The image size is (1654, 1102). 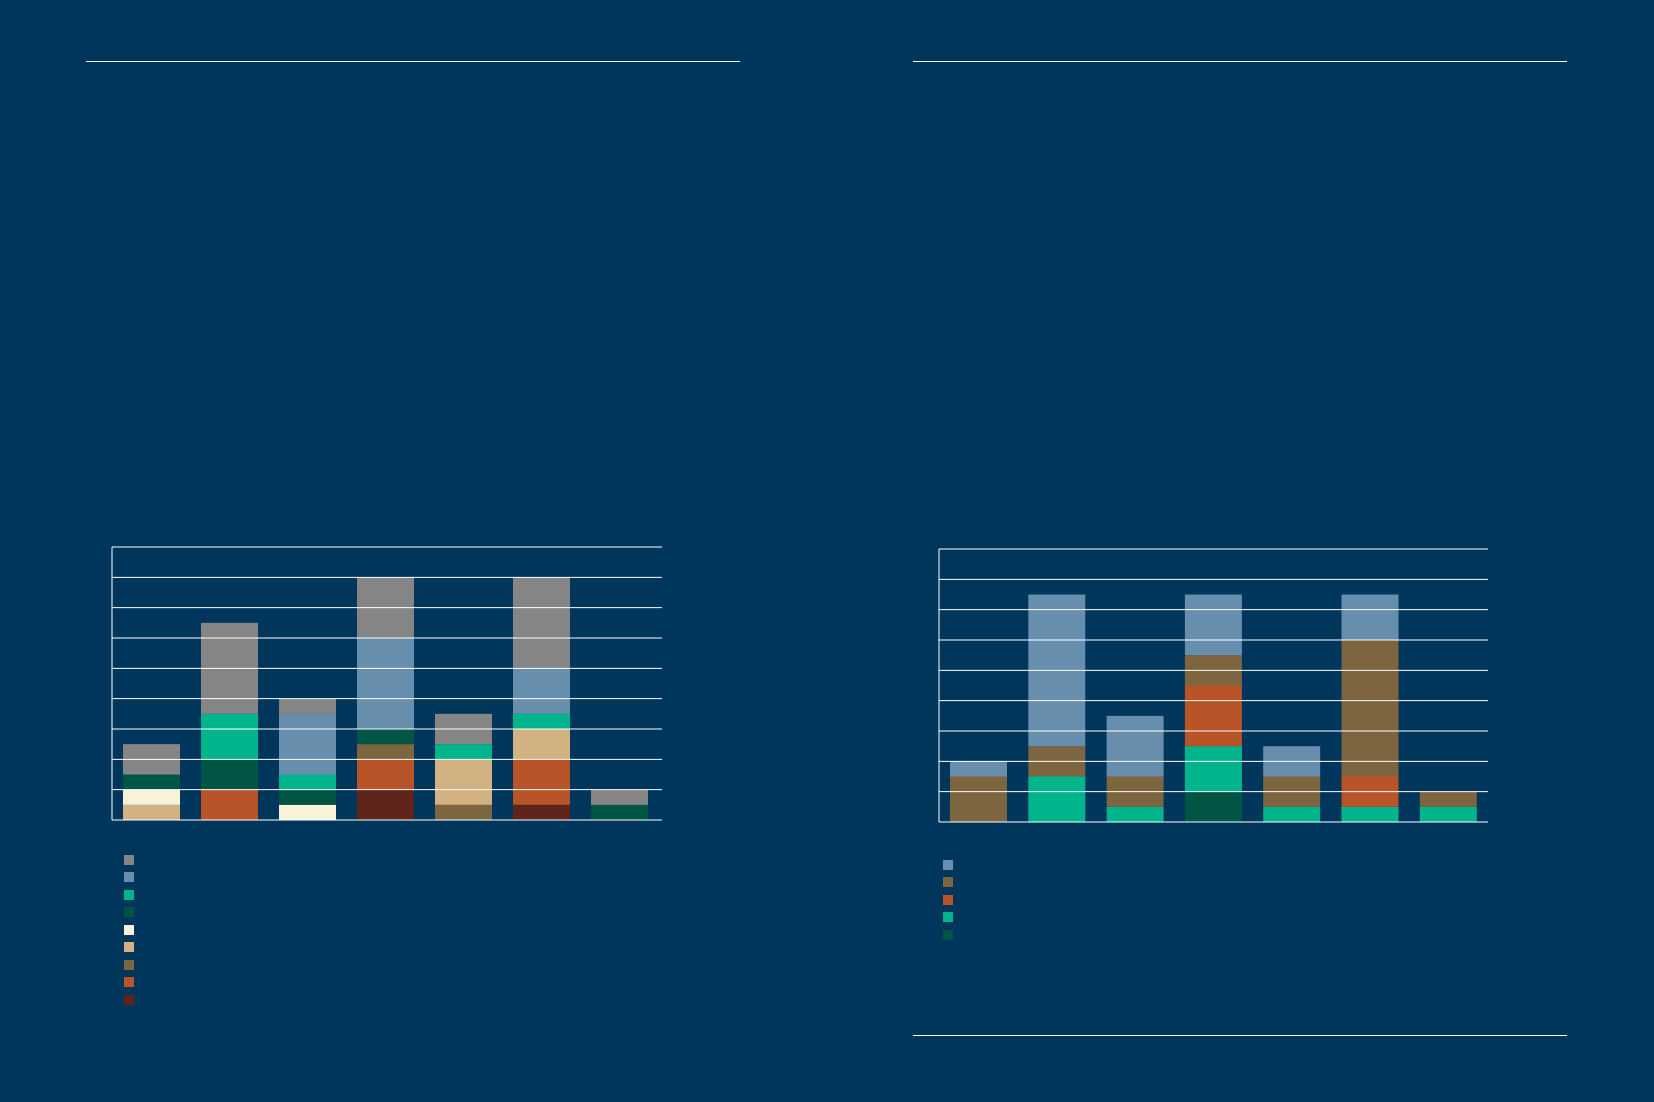 What do you see at coordinates (541, 782) in the screenshot?
I see `bar-segment-left-c5-s1` at bounding box center [541, 782].